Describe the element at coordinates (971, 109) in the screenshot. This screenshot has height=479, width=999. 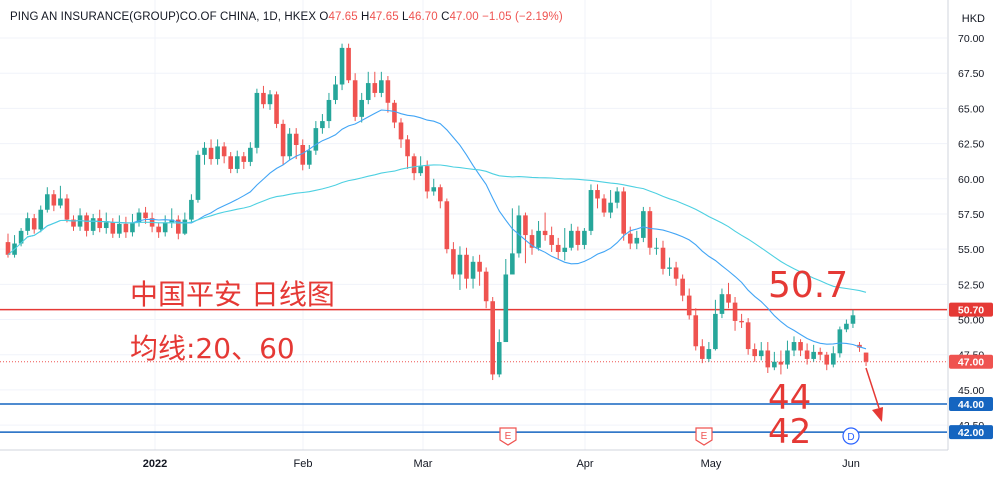
I see `y-tick-label: 65.00` at that location.